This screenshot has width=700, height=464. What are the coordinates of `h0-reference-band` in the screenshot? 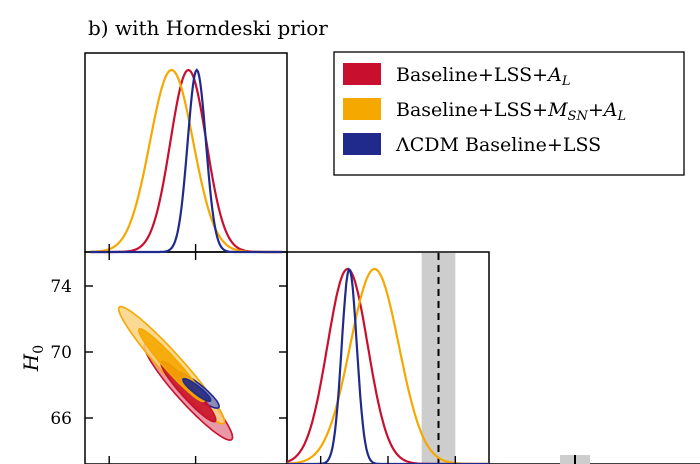 It's located at (505, 358).